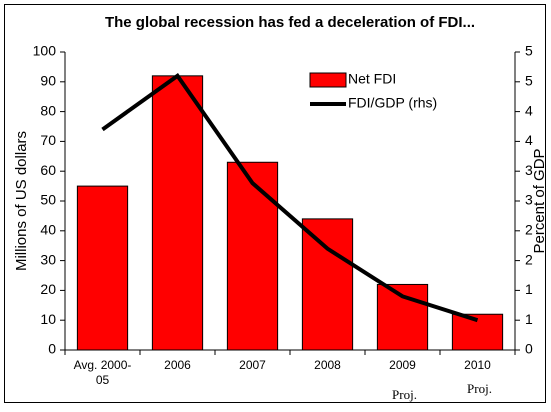 This screenshot has width=551, height=412. What do you see at coordinates (372, 79) in the screenshot?
I see `legend-label: Net FDI` at bounding box center [372, 79].